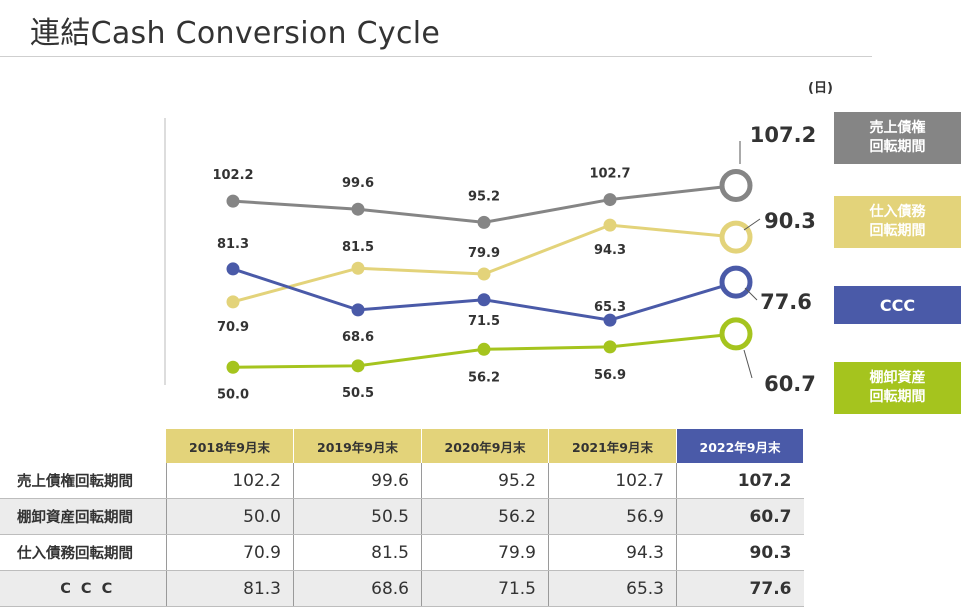 This screenshot has height=613, width=967. I want to click on legend-ccc: CCC, so click(897, 305).